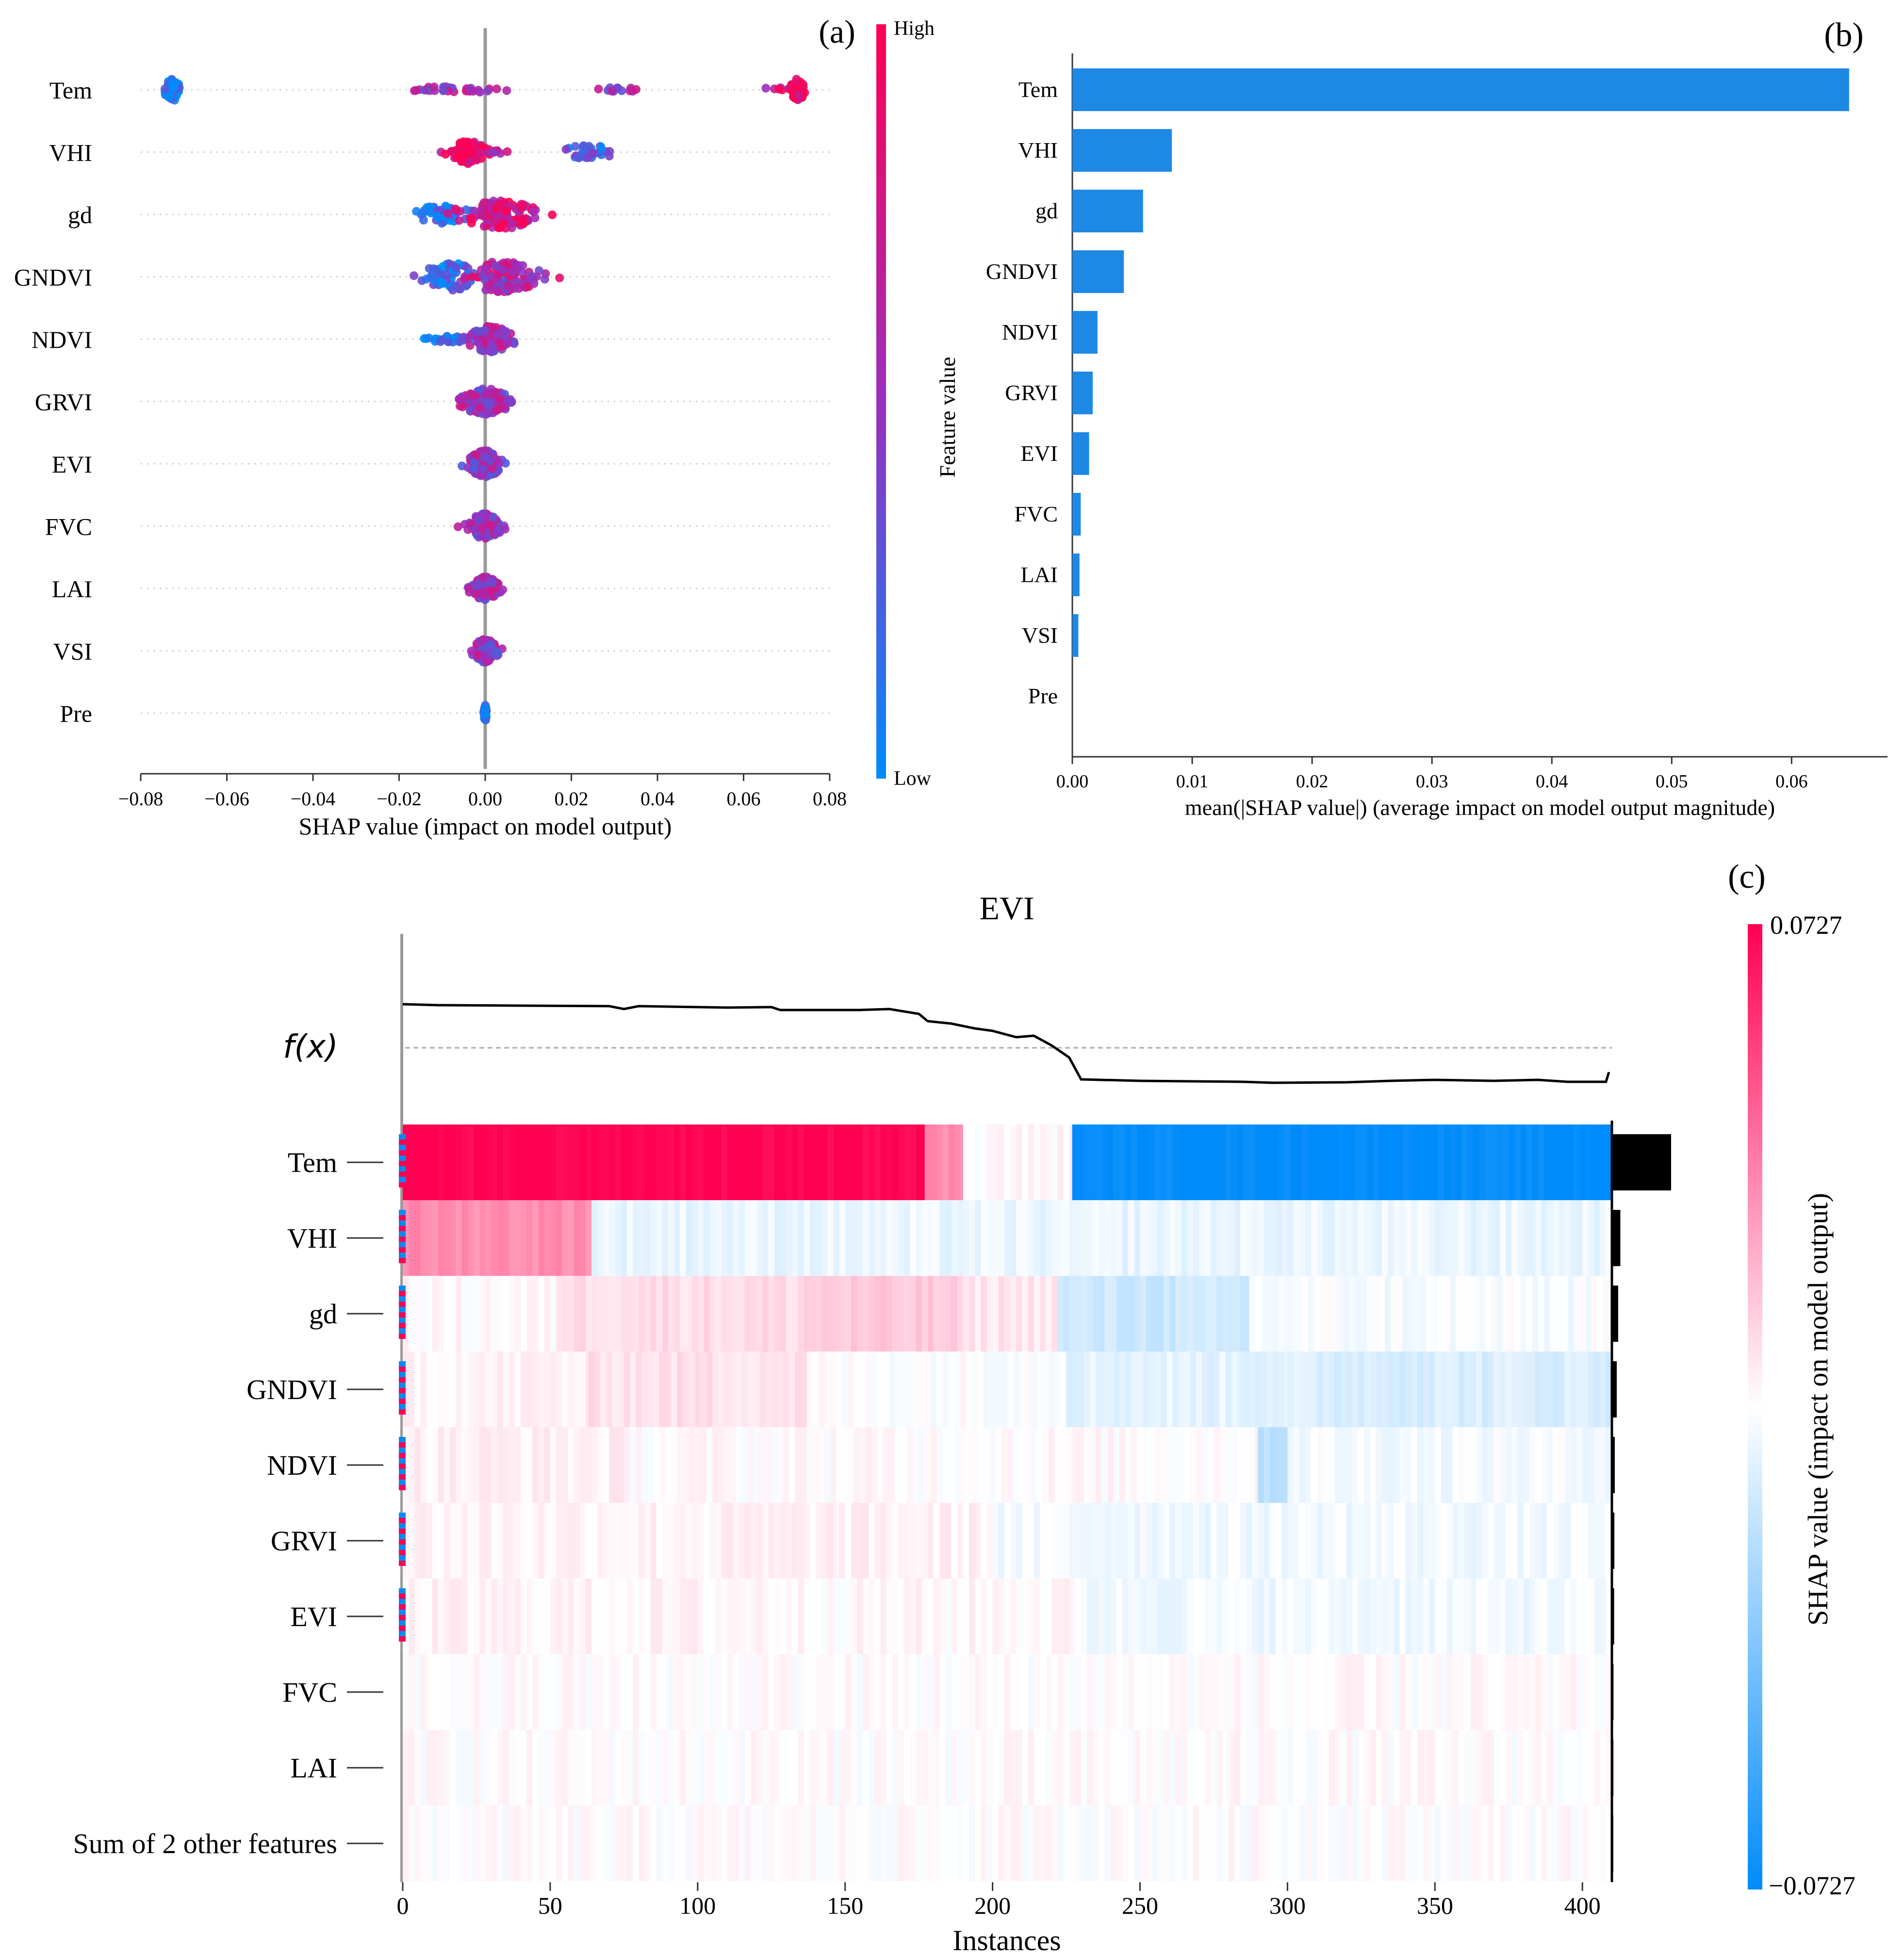 The image size is (1904, 1955). What do you see at coordinates (1030, 332) in the screenshot?
I see `category-label-ndvi: NDVI` at bounding box center [1030, 332].